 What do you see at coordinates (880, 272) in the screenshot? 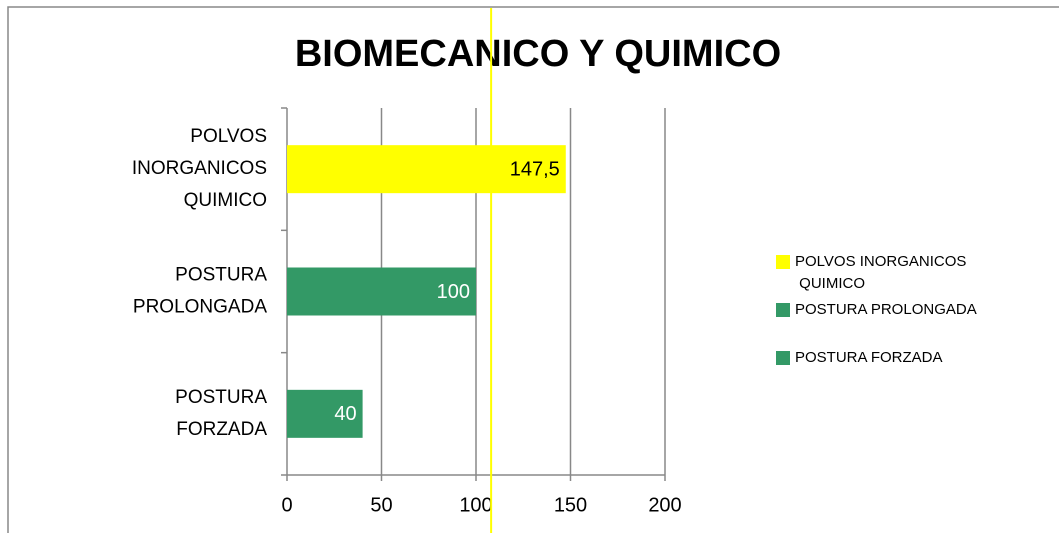
I see `legend-label: POLVOS INORGANICOS QUIMICO` at bounding box center [880, 272].